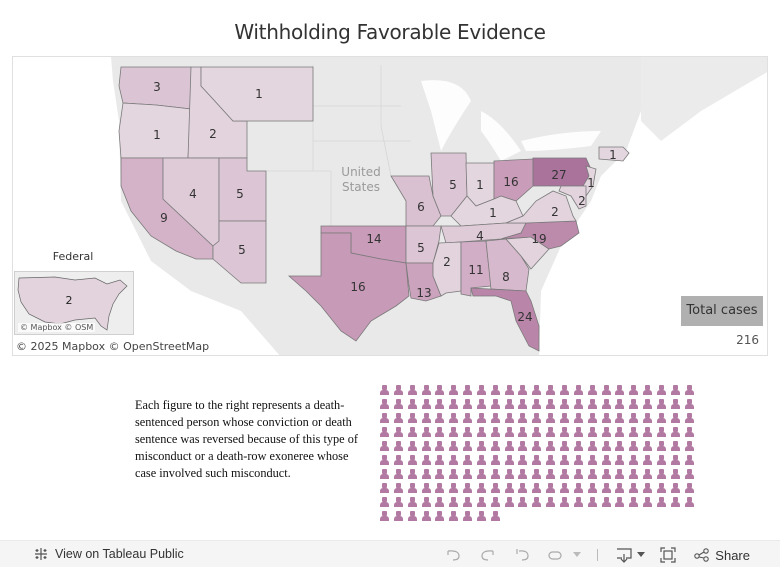 The image size is (780, 567). Describe the element at coordinates (732, 555) in the screenshot. I see `share-label: Share` at that location.